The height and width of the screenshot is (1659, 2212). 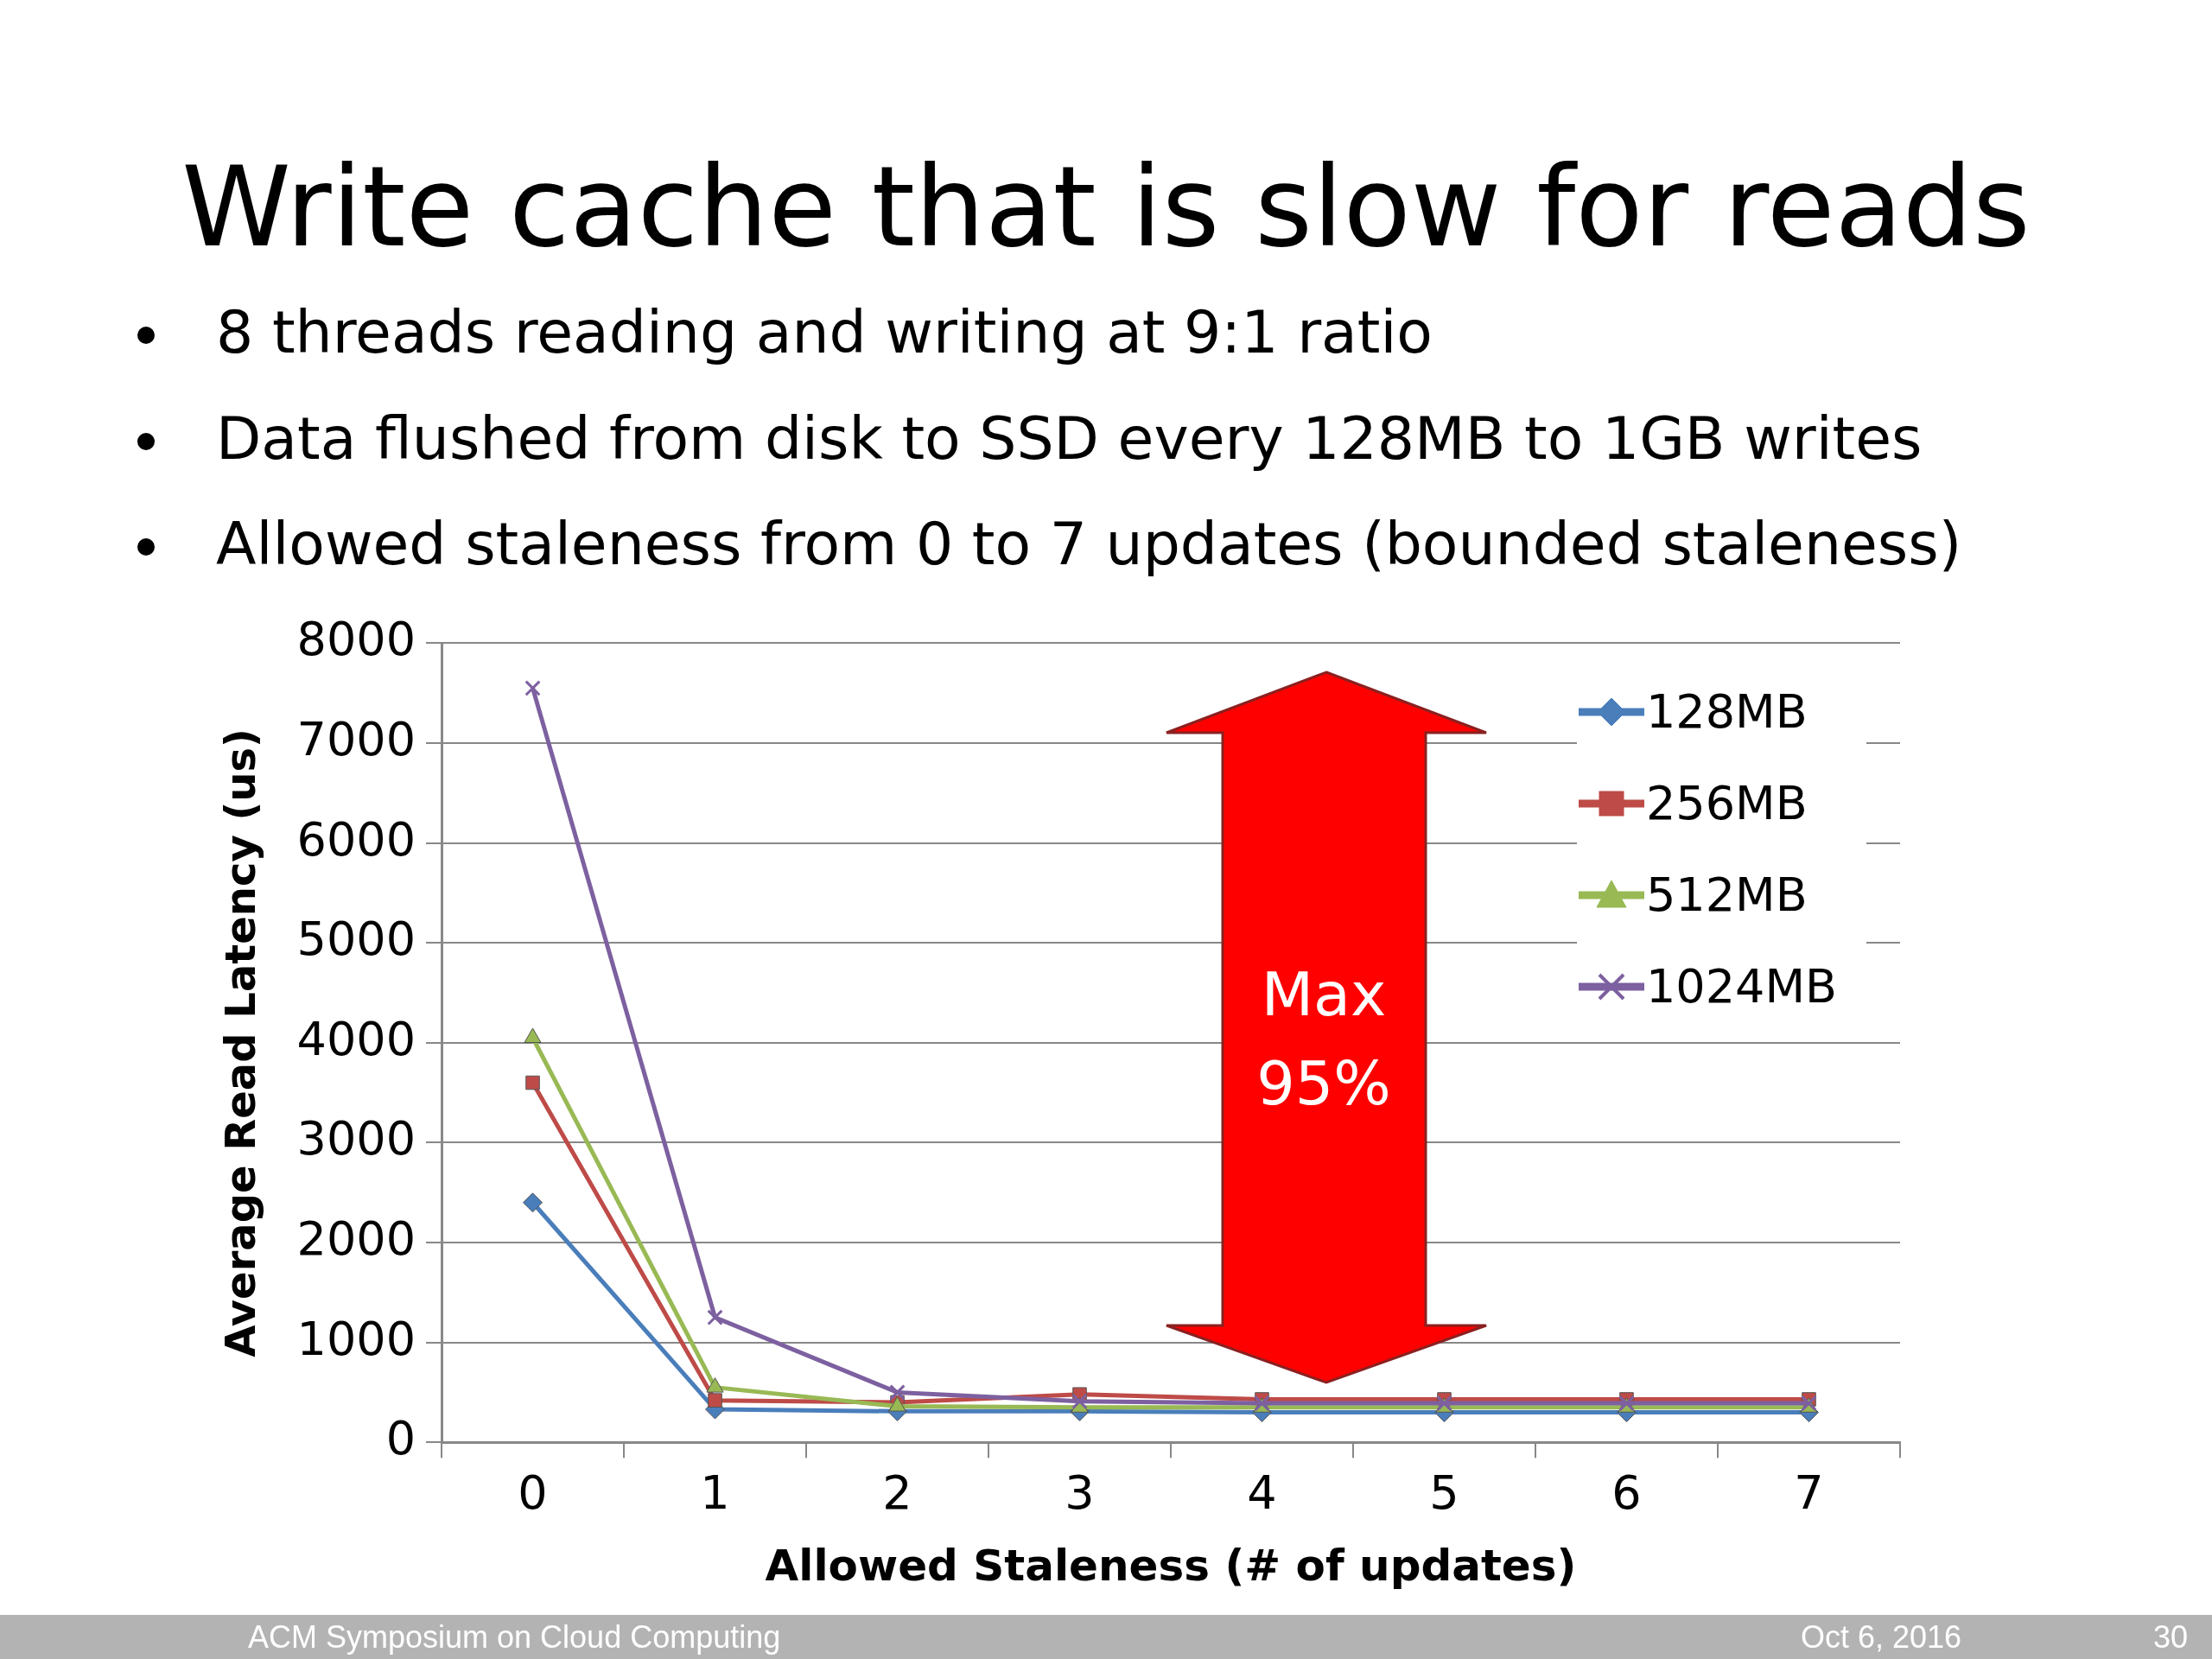 I want to click on y-tick-label: 4000, so click(x=356, y=1038).